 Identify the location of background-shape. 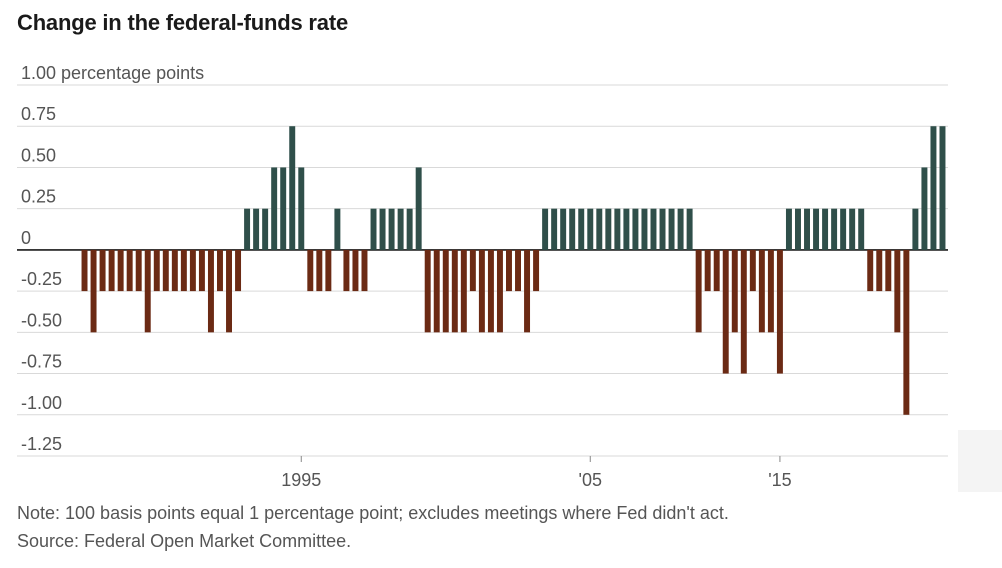
(980, 461).